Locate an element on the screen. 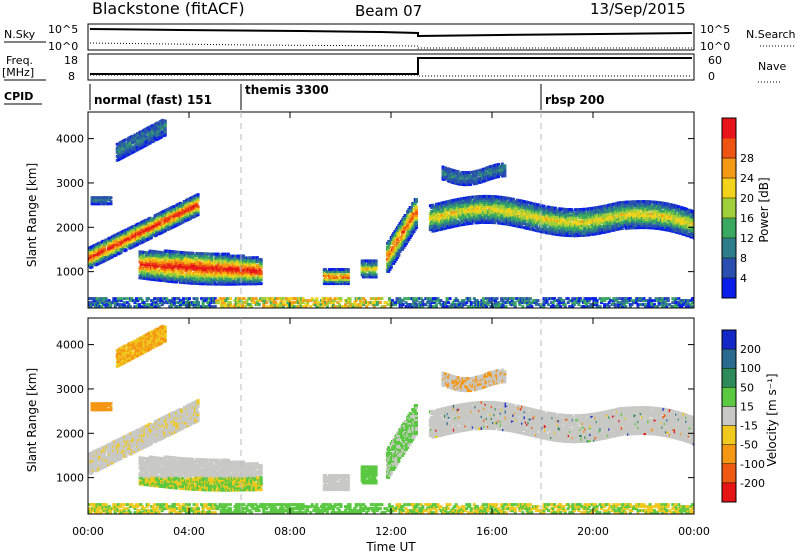 This screenshot has width=800, height=554. freq-tick-bottom: 8 is located at coordinates (71, 76).